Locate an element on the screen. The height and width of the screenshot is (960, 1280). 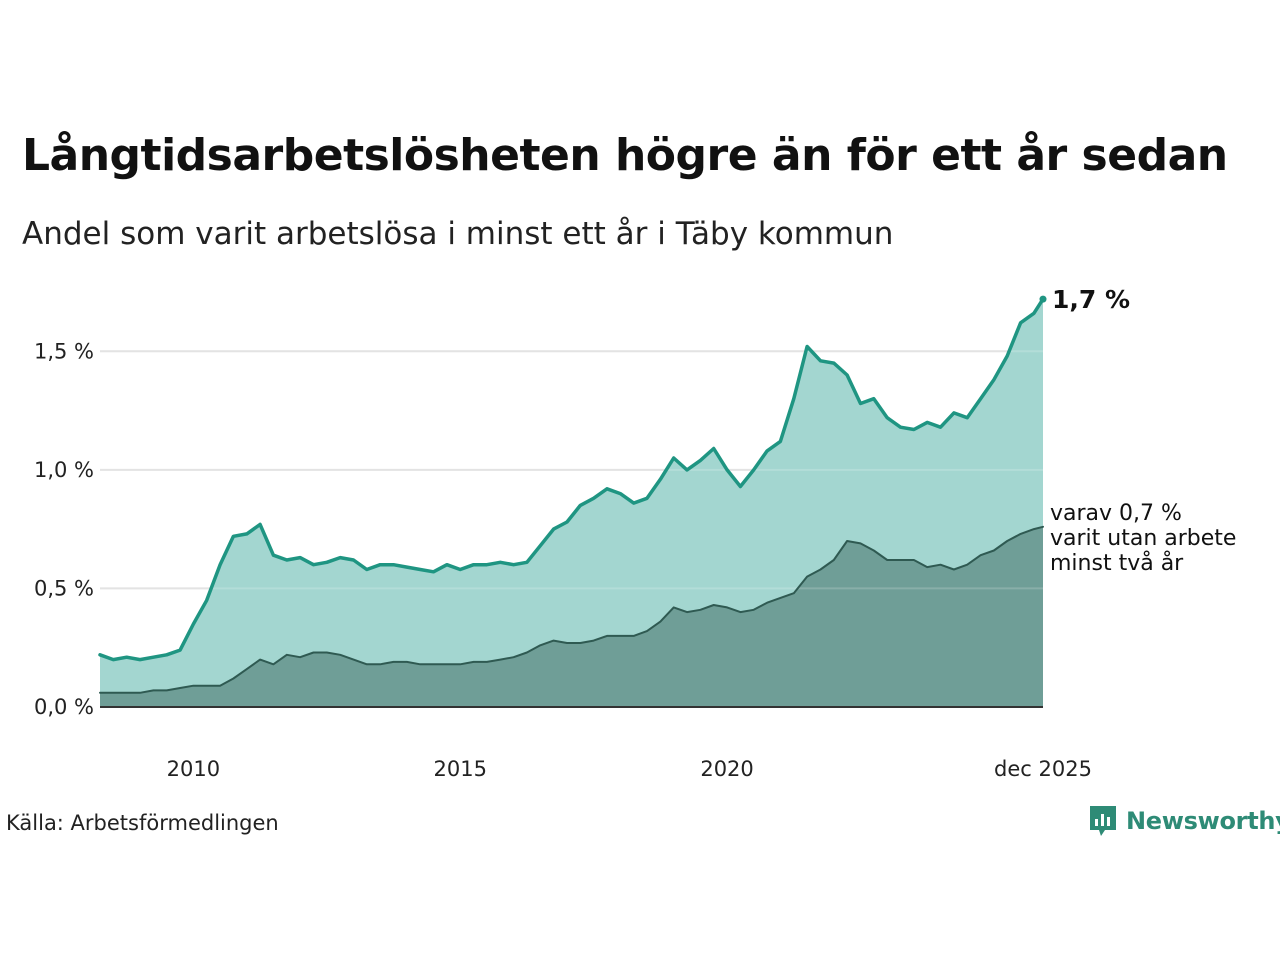
series-2-annotation-line-0: varav 0,7 % is located at coordinates (1116, 513).